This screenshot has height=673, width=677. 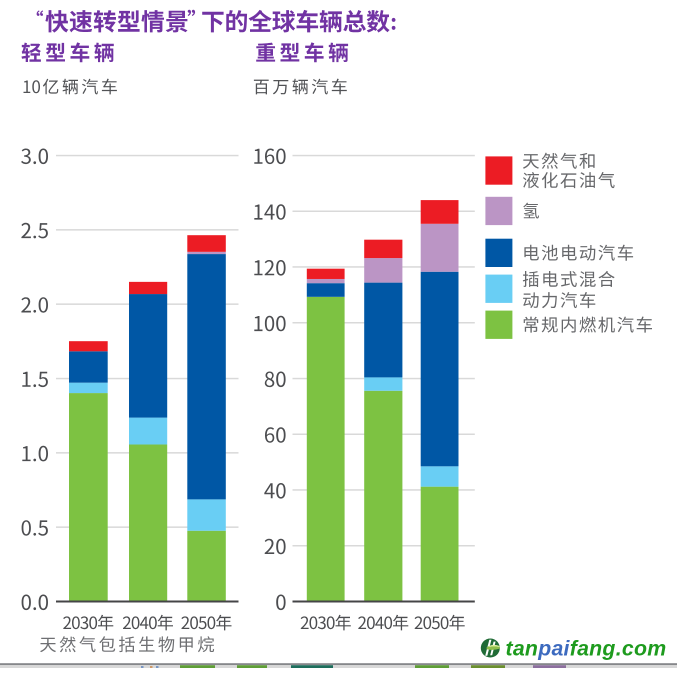 I want to click on svg-text: tanpaifang.com, so click(x=586, y=649).